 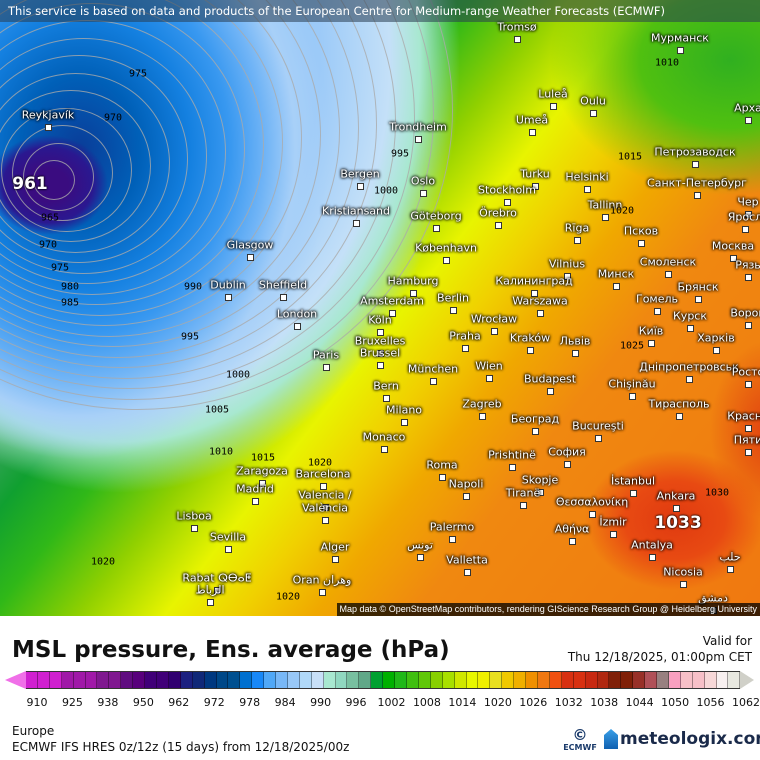 What do you see at coordinates (697, 183) in the screenshot?
I see `city-label: Санкт-Петербург` at bounding box center [697, 183].